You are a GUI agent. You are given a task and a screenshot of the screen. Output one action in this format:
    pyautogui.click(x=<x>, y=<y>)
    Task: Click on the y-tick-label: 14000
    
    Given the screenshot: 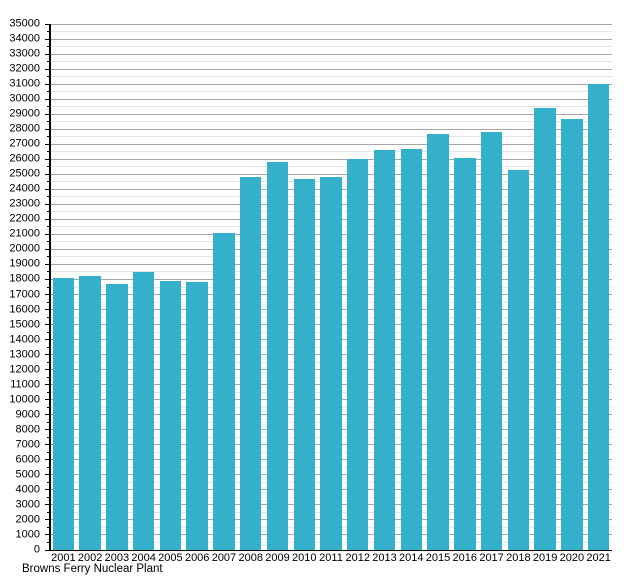 What is the action you would take?
    pyautogui.click(x=24, y=339)
    